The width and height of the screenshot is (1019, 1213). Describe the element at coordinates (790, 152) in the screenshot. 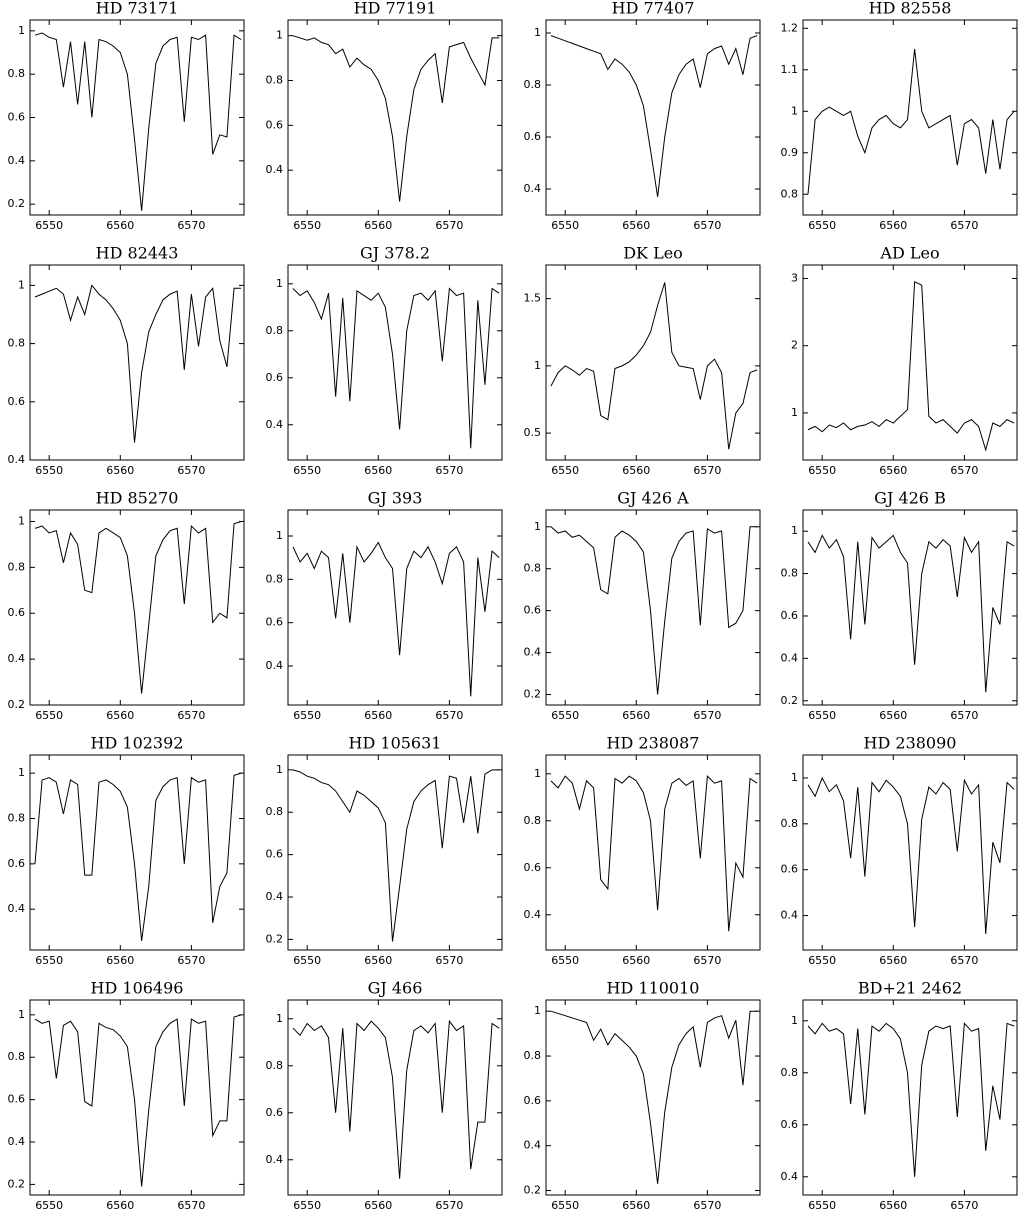

I see `y-tick-label: 0.9` at that location.